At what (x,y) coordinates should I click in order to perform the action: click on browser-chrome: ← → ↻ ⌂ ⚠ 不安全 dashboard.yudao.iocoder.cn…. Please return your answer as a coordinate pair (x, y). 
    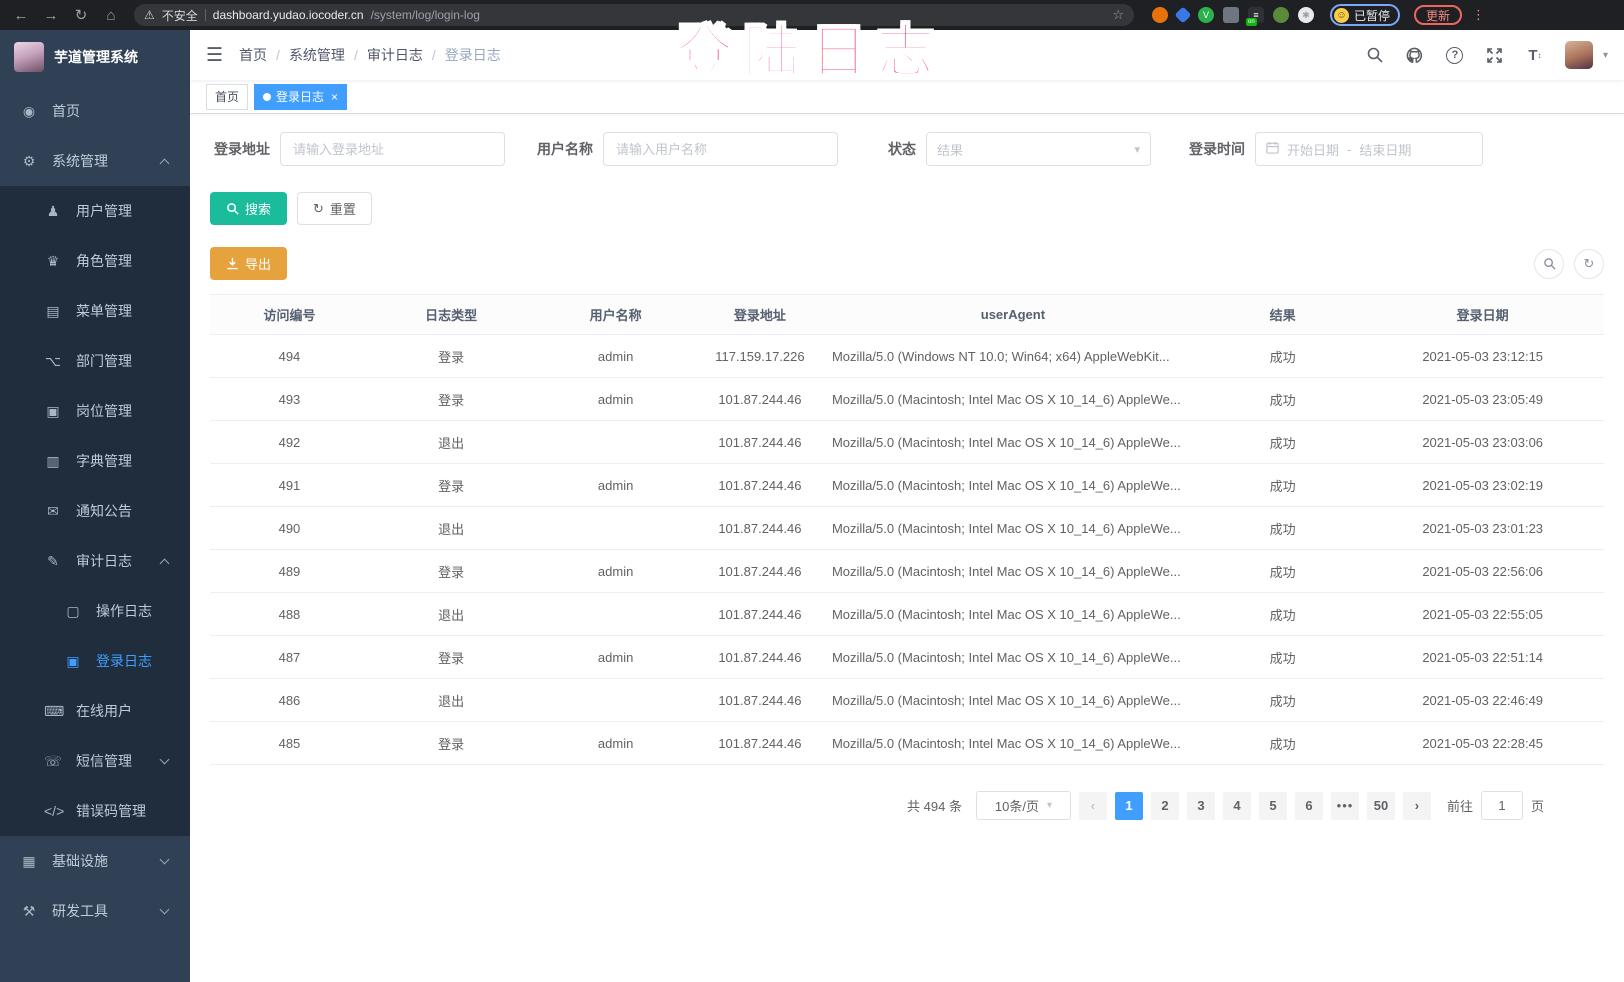
    Looking at the image, I should click on (812, 15).